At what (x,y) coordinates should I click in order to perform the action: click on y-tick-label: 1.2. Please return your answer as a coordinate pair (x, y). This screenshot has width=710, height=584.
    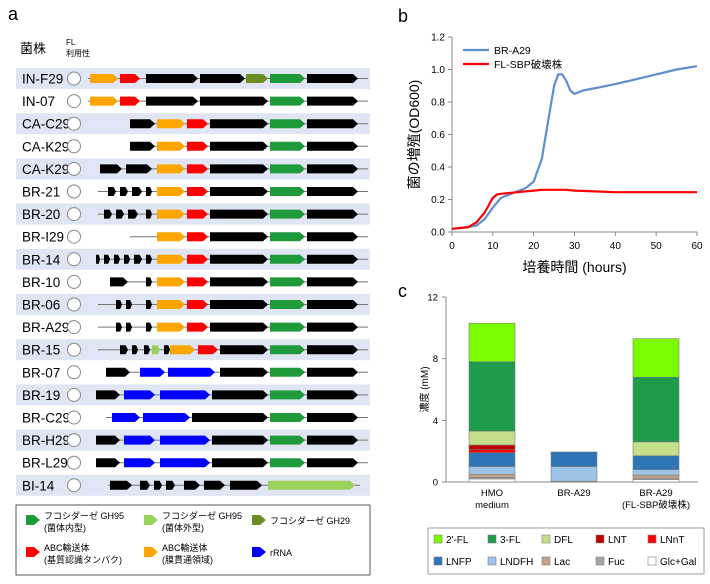
    Looking at the image, I should click on (438, 38).